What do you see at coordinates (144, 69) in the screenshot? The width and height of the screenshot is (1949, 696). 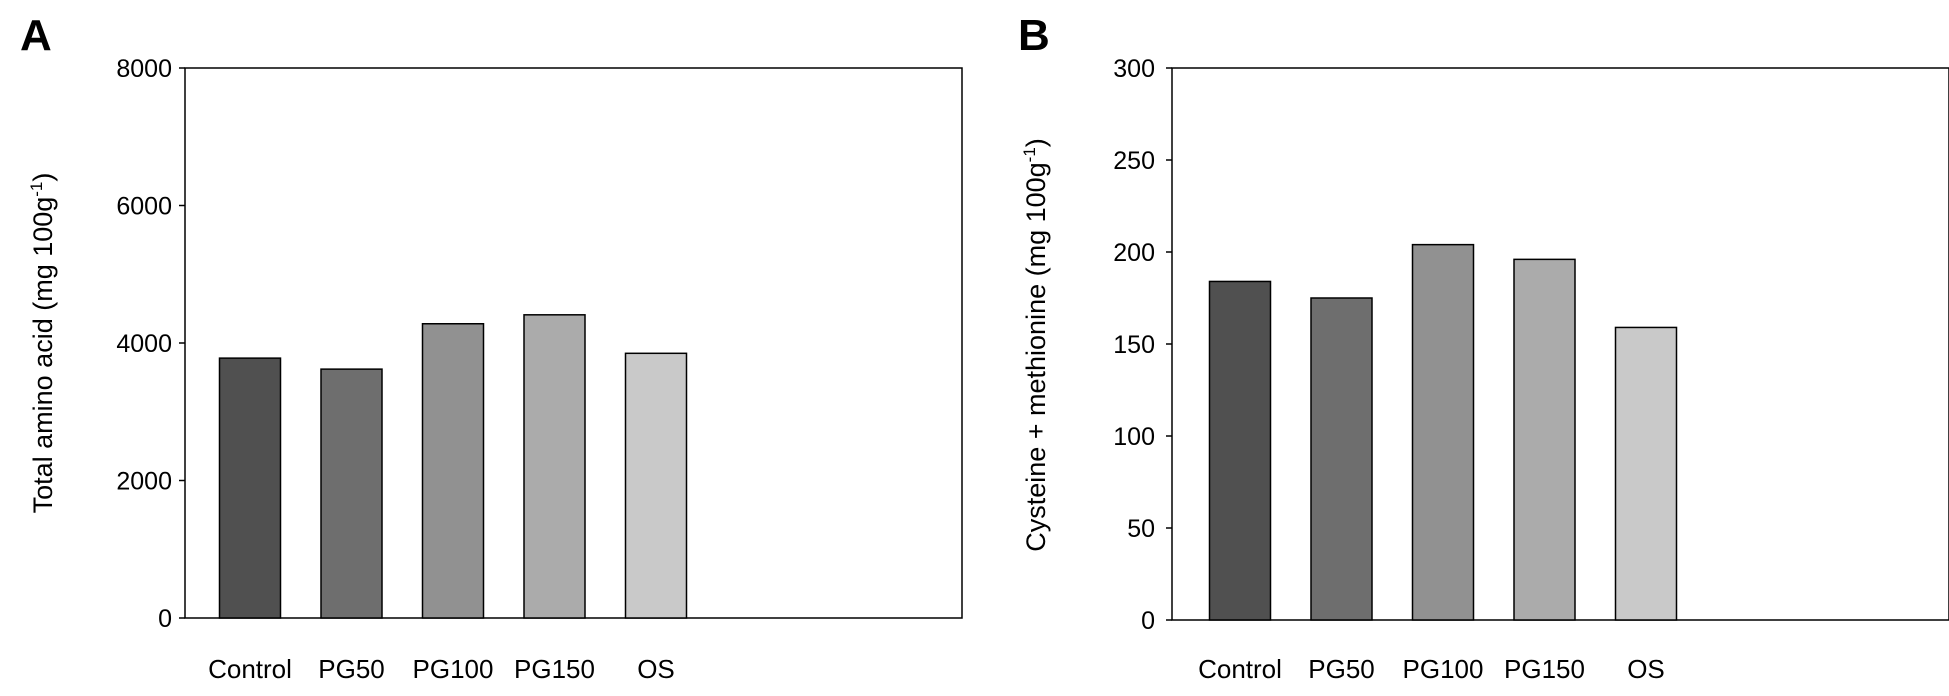 I see `y-tick-label: 8000` at bounding box center [144, 69].